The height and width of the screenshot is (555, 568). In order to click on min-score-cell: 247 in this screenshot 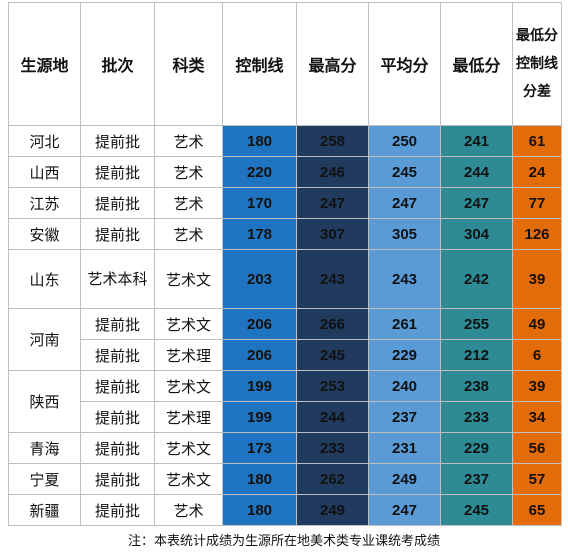, I will do `click(476, 203)`.